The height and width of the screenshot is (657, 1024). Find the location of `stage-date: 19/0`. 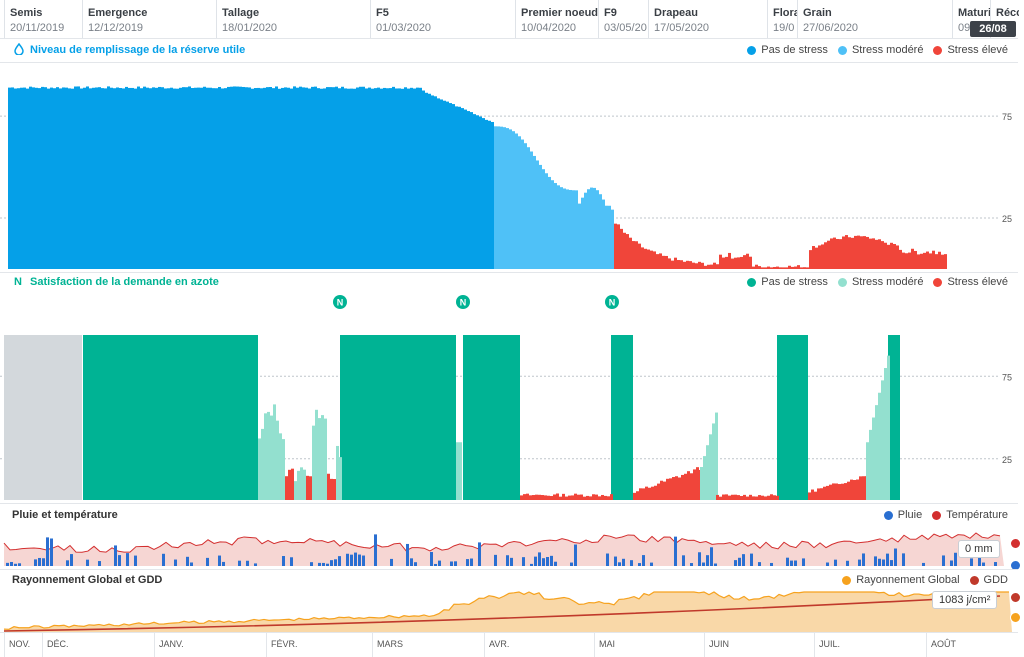

stage-date: 19/0 is located at coordinates (784, 28).